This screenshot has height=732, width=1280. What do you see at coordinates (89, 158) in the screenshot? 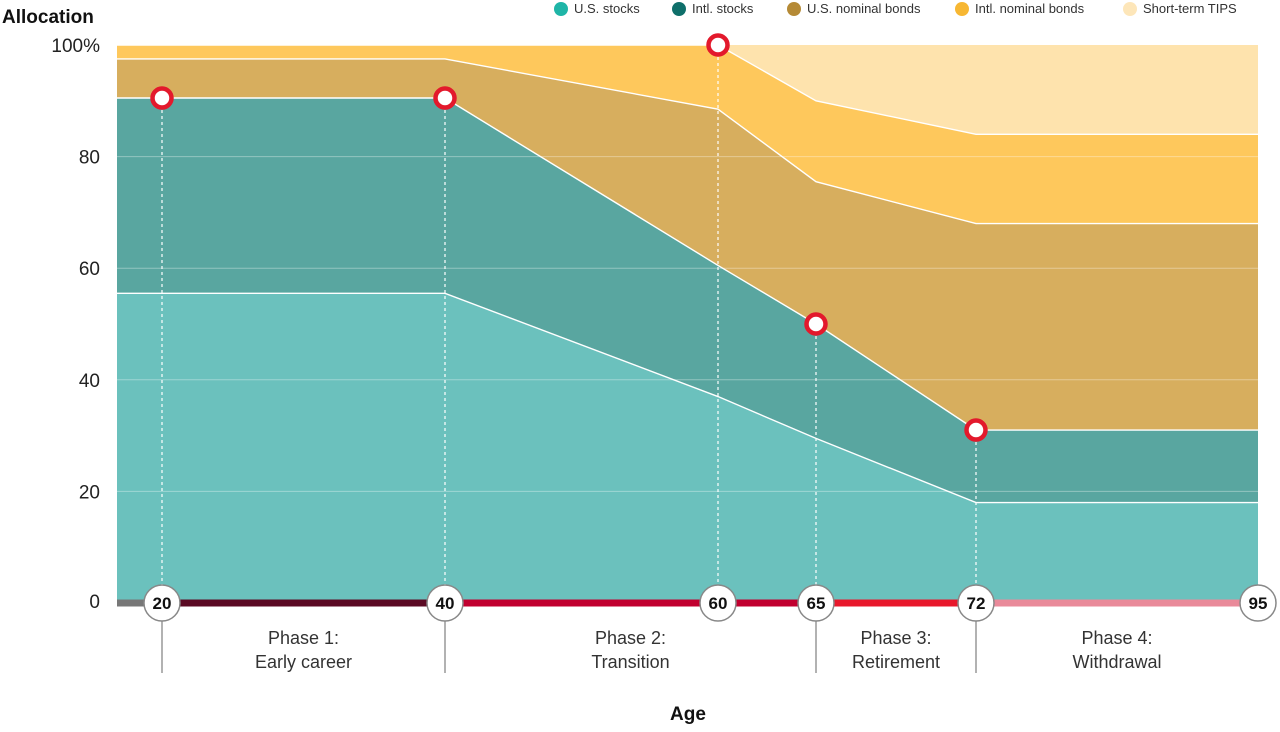
I see `y-tick-label: 80` at bounding box center [89, 158].